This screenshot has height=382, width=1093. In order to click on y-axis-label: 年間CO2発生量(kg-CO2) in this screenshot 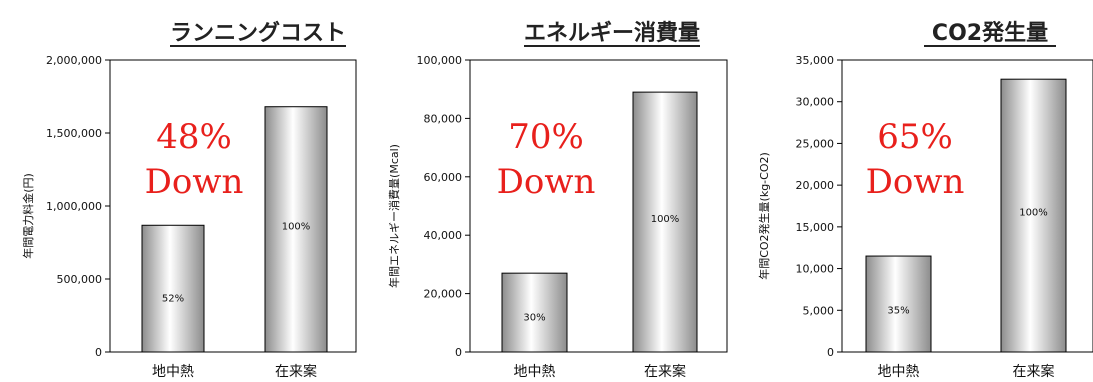, I will do `click(764, 216)`.